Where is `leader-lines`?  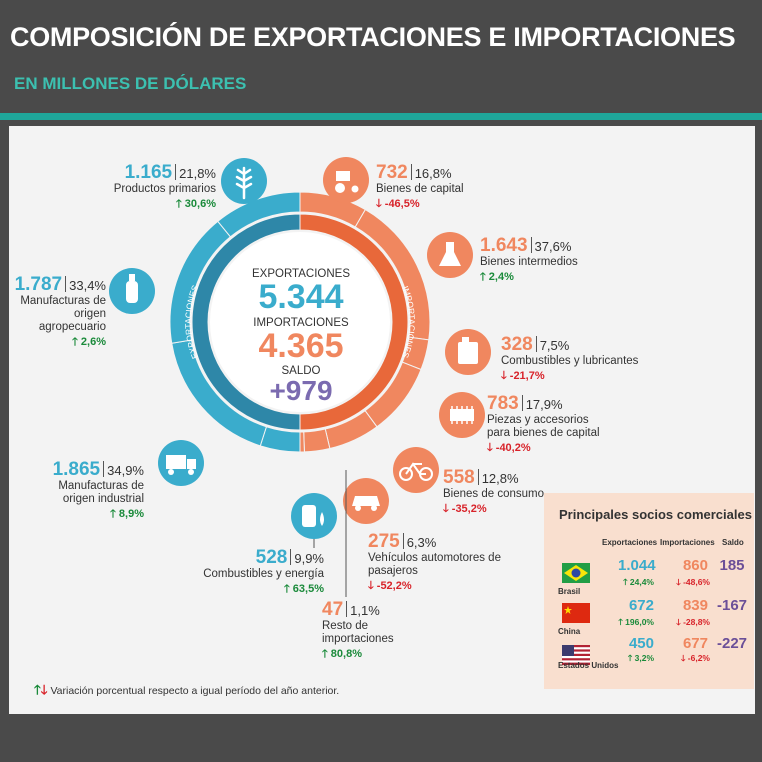
leader-lines is located at coordinates (330, 533).